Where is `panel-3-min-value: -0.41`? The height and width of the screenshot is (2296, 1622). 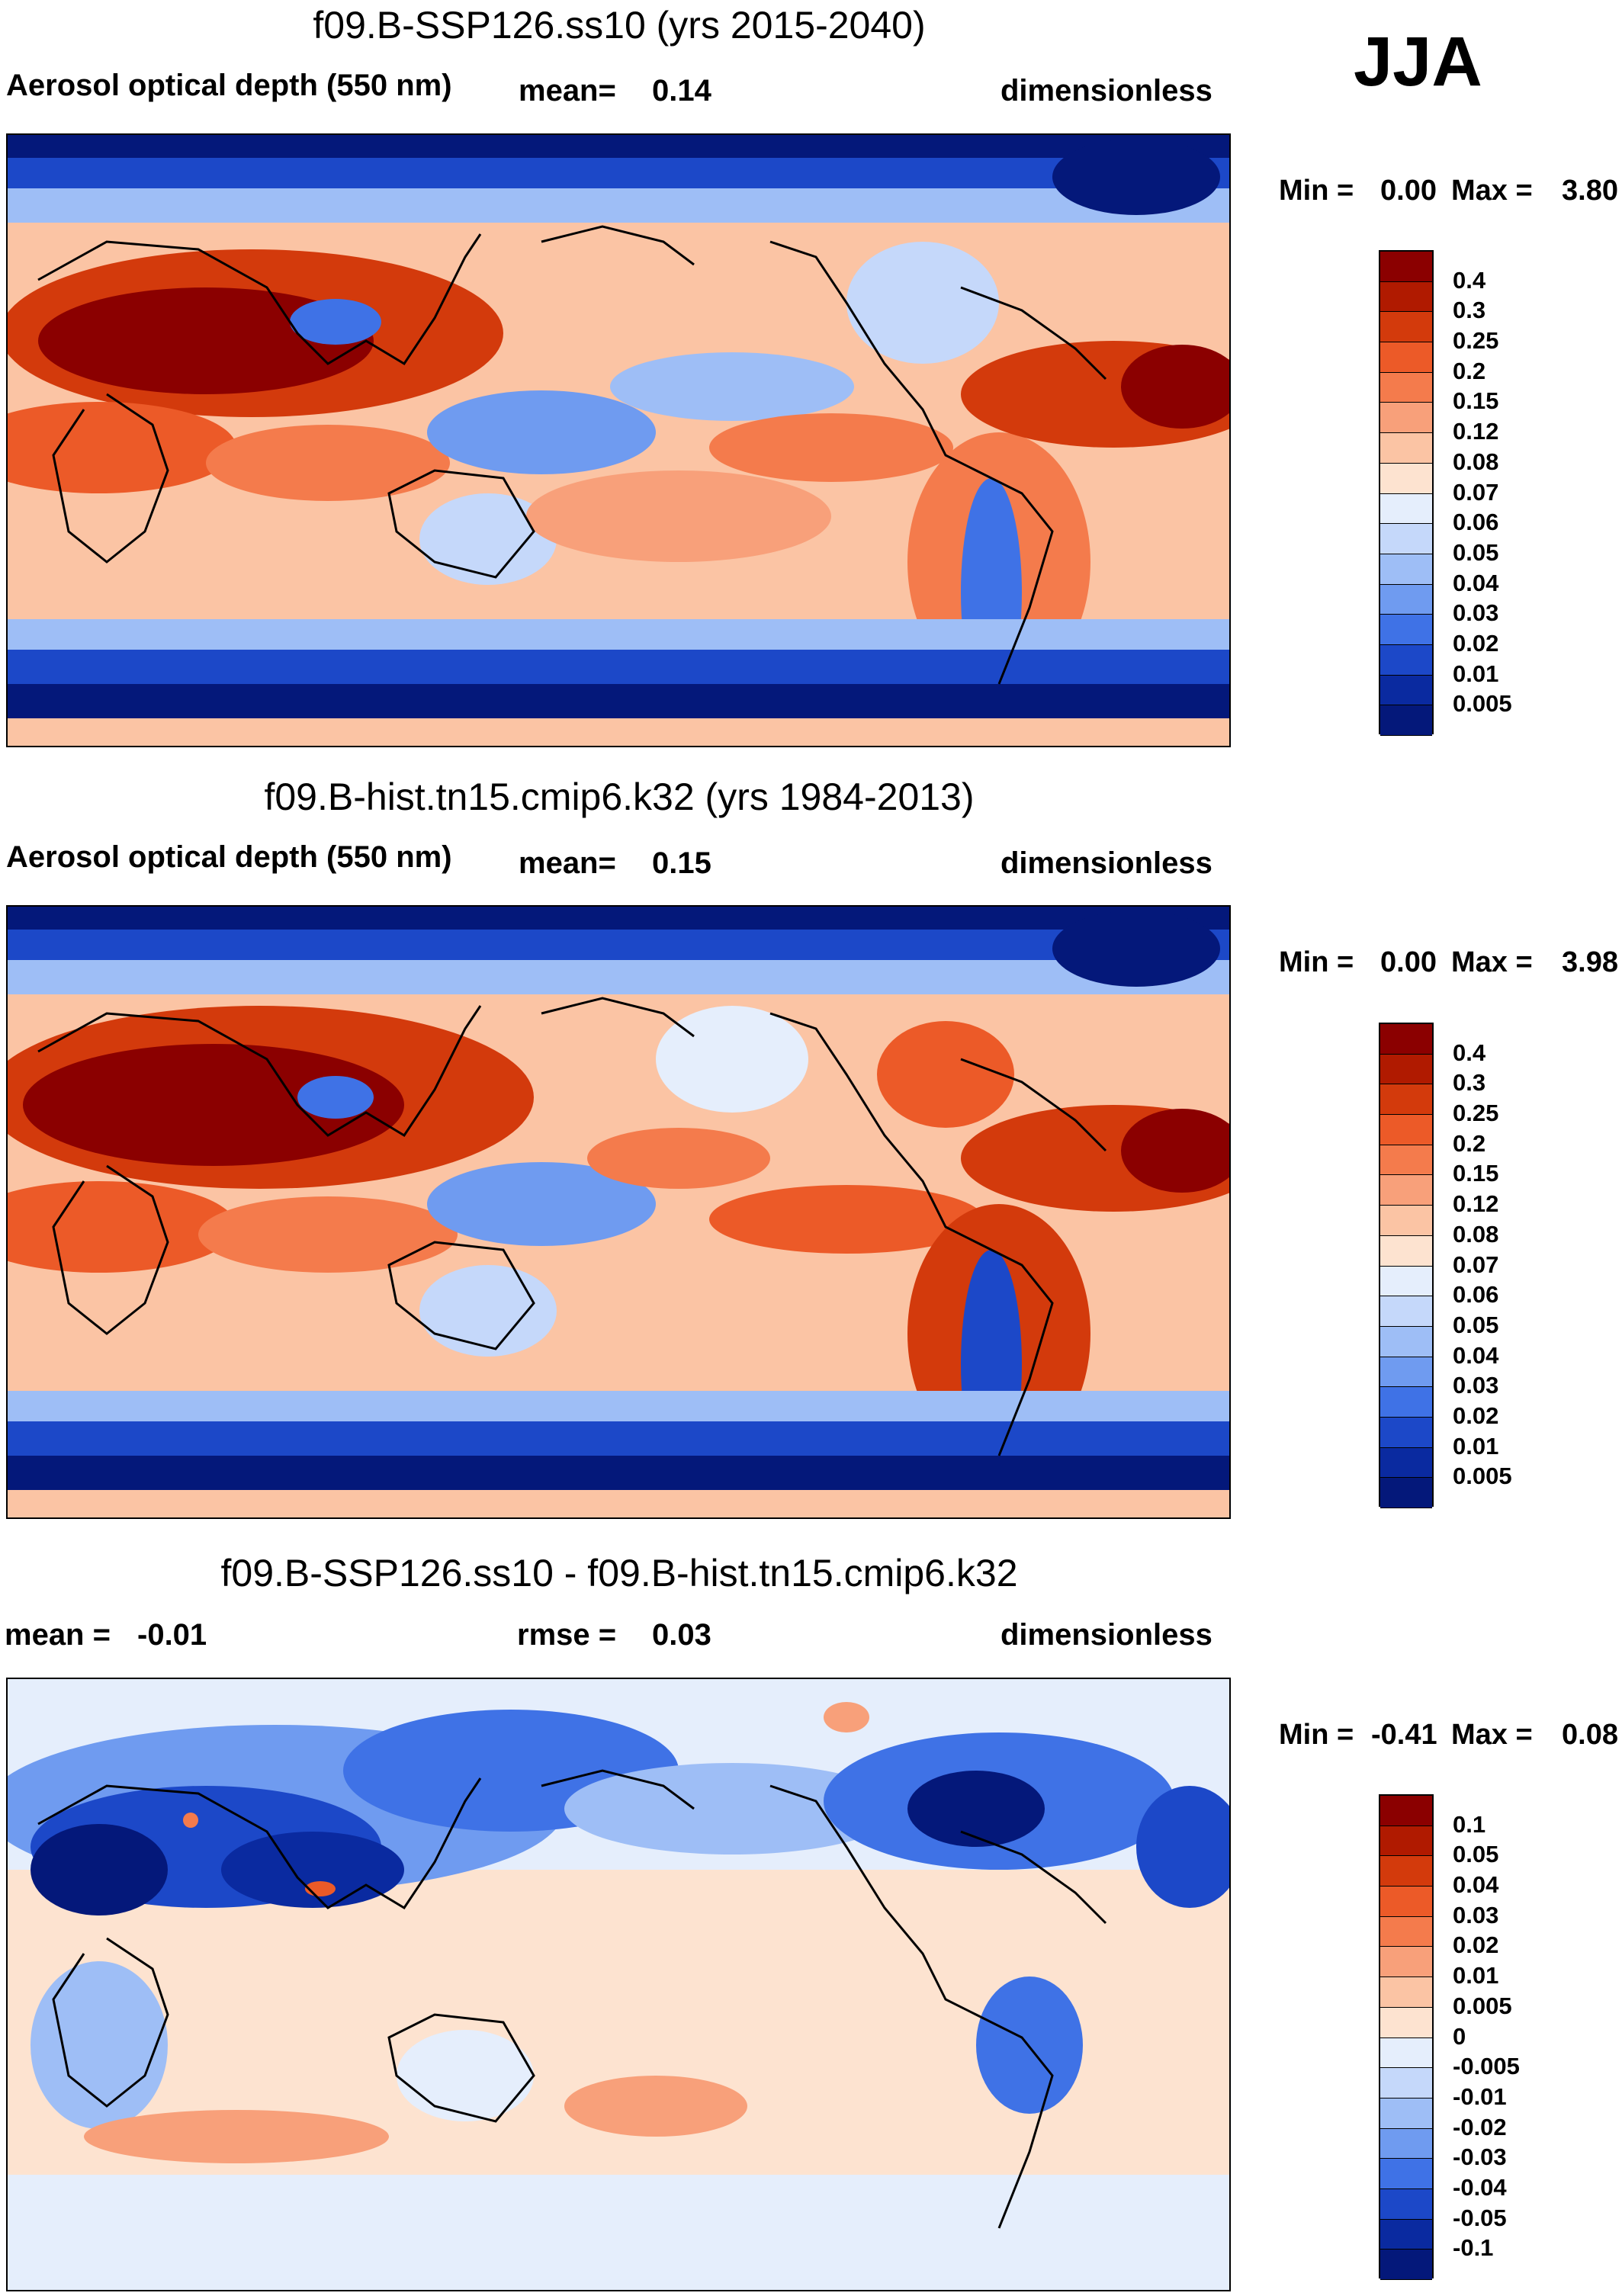
panel-3-min-value: -0.41 is located at coordinates (1404, 1735).